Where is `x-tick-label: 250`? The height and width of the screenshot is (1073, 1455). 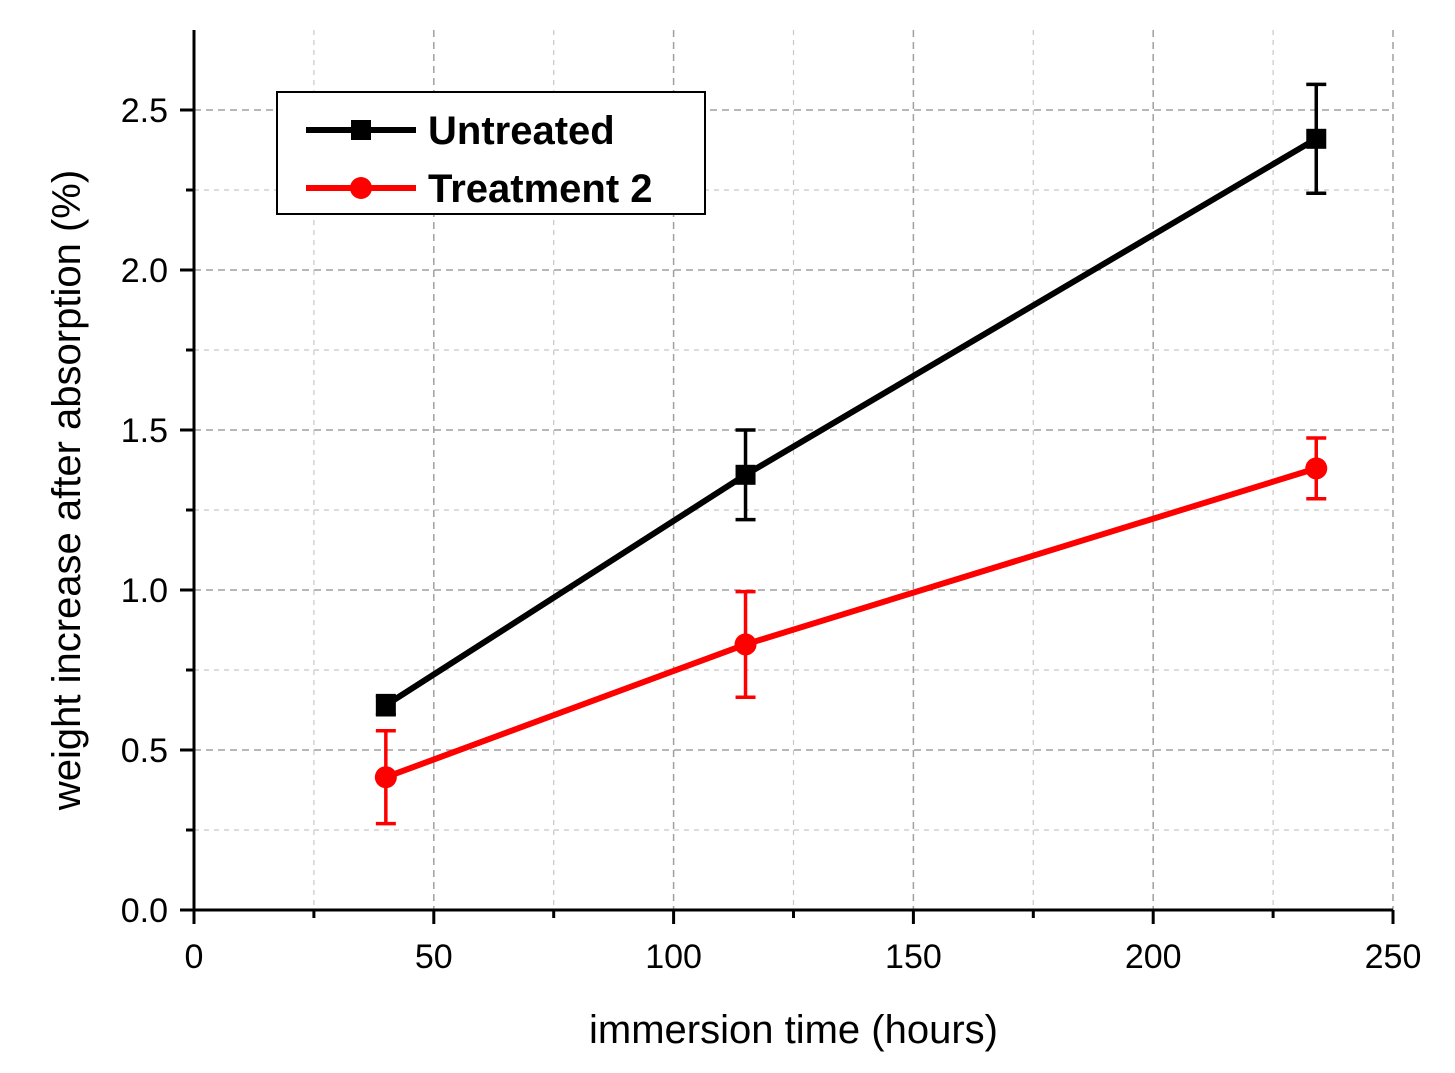
x-tick-label: 250 is located at coordinates (1393, 957).